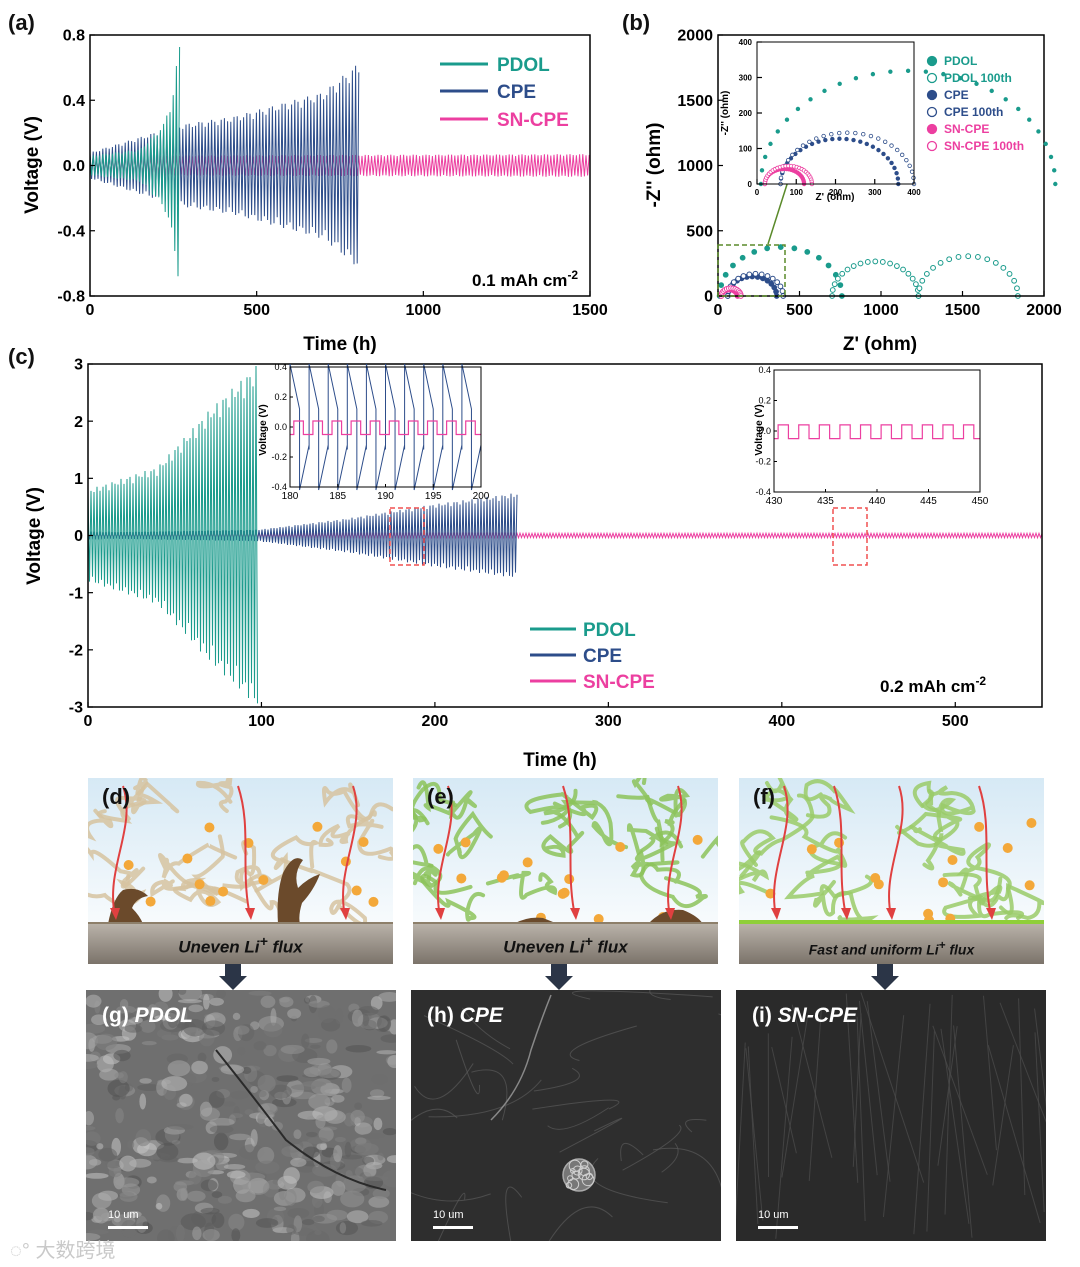 Image resolution: width=1080 pixels, height=1267 pixels. I want to click on legend-label: SN-CPE 100th, so click(984, 146).